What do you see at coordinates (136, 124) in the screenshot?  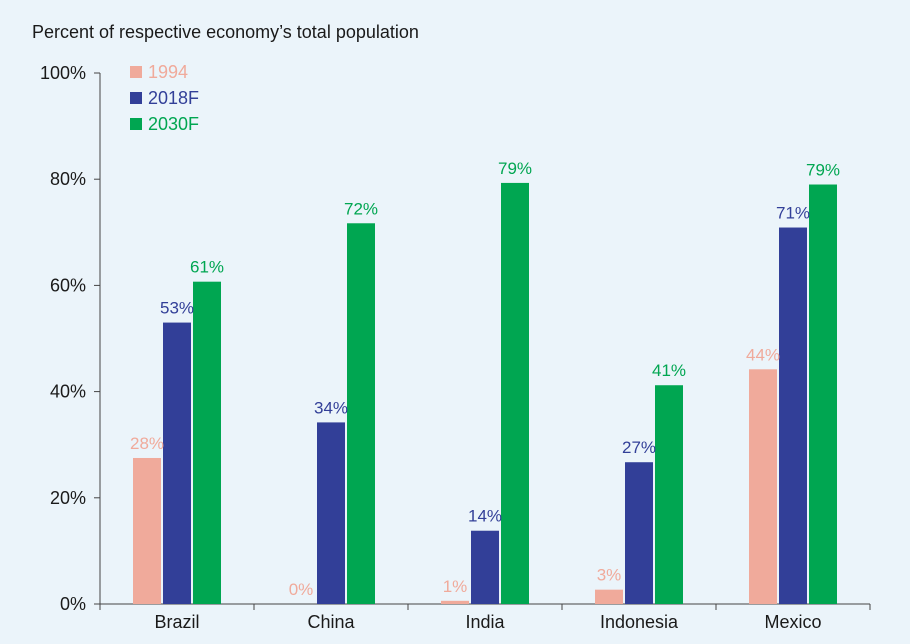 I see `legend-swatch-2030f` at bounding box center [136, 124].